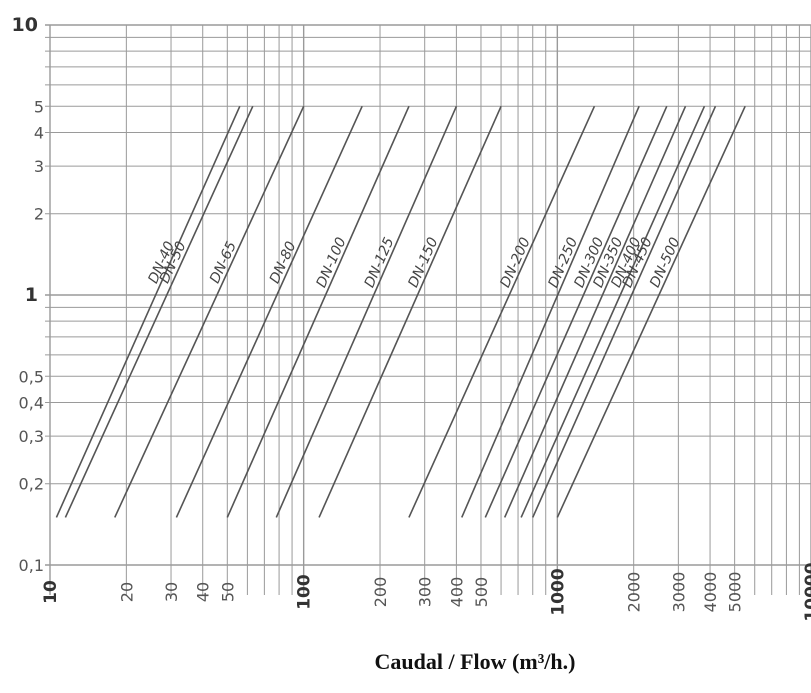 This screenshot has width=811, height=693. Describe the element at coordinates (283, 262) in the screenshot. I see `series-label-dn-80: DN-80` at that location.